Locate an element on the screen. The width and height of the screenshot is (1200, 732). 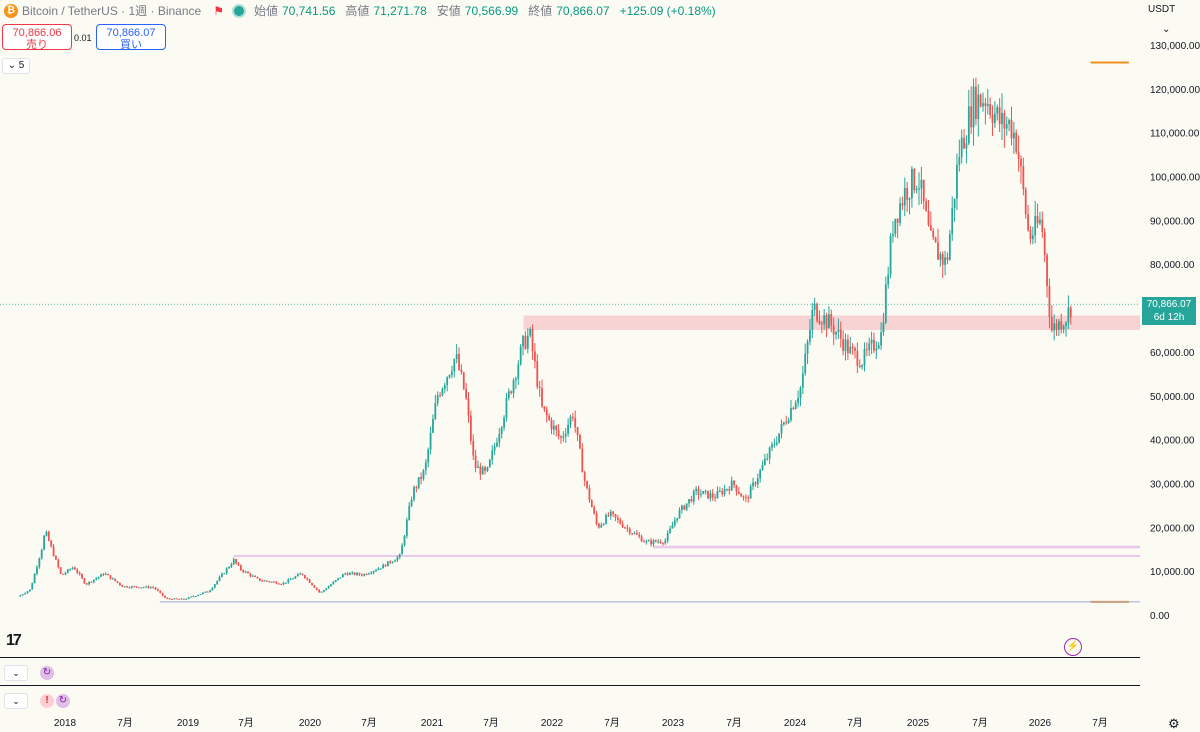
warning-icon: ! is located at coordinates (47, 701).